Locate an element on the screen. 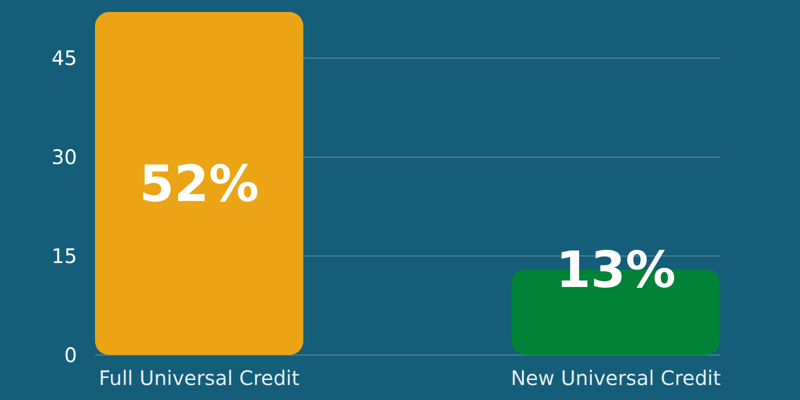 This screenshot has width=800, height=400. y-tick-label: 30 is located at coordinates (64, 157).